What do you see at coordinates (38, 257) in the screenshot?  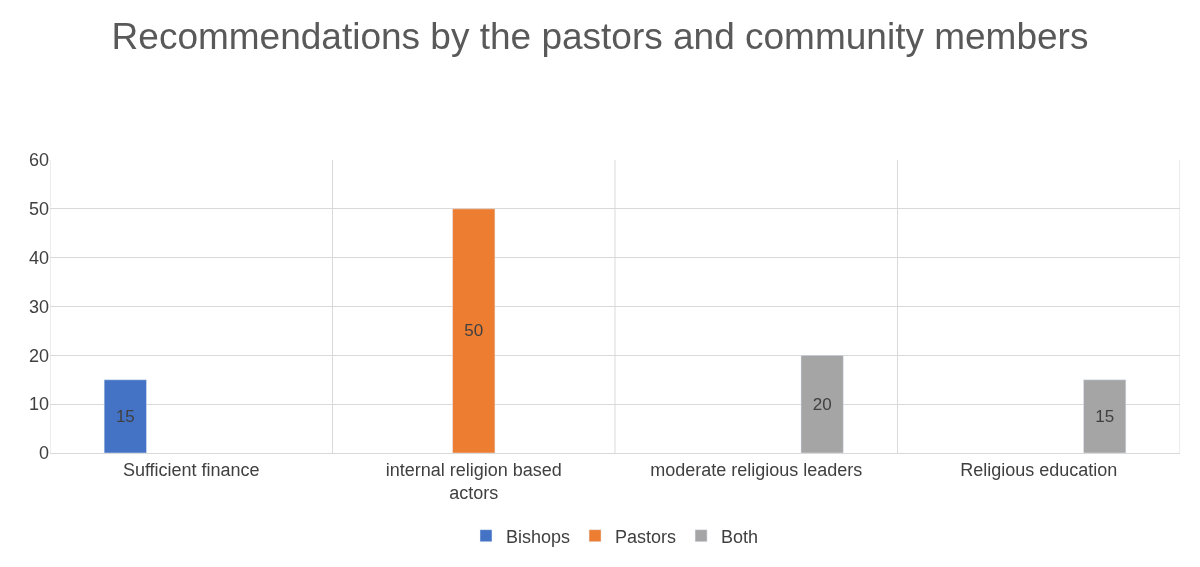 I see `y-tick-label: 40` at bounding box center [38, 257].